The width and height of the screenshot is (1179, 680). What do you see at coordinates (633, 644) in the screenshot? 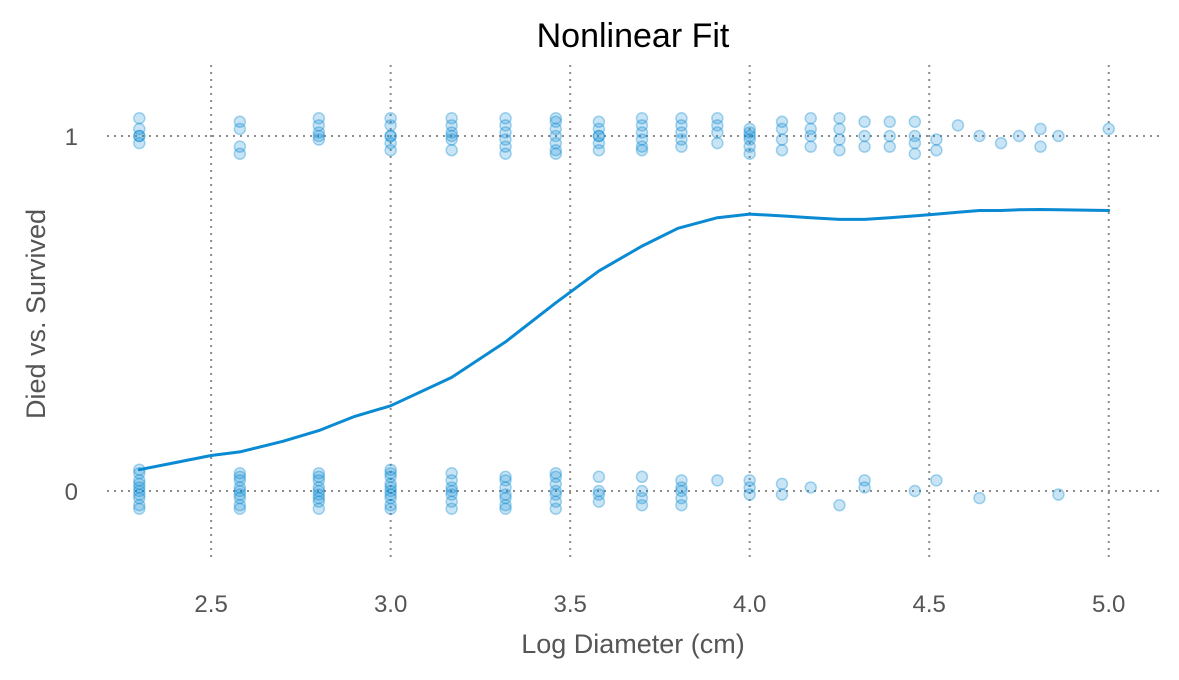
I see `x-axis-label: Log Diameter (cm)` at bounding box center [633, 644].